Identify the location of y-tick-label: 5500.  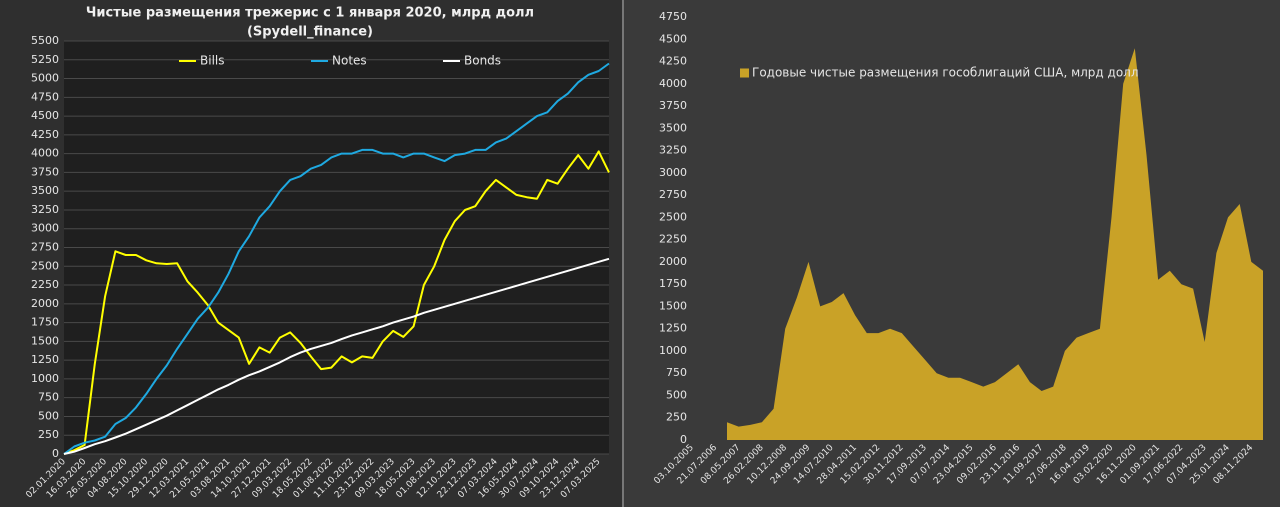
(45, 40).